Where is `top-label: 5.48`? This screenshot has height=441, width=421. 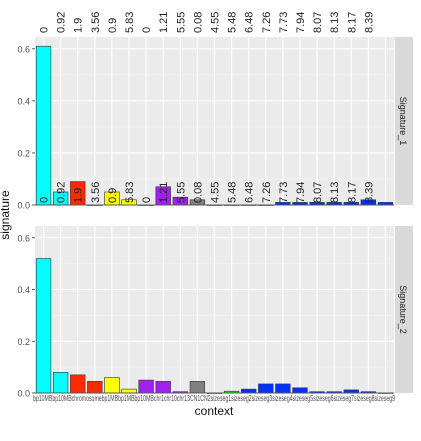 top-label: 5.48 is located at coordinates (233, 22).